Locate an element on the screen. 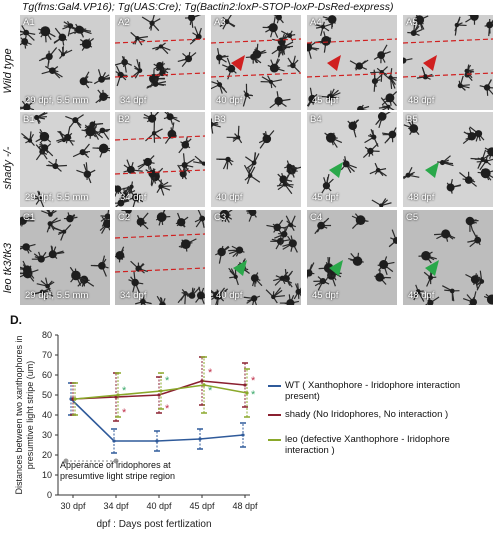  micrograph-panel-a4: A4 45 dpf is located at coordinates (352, 62).